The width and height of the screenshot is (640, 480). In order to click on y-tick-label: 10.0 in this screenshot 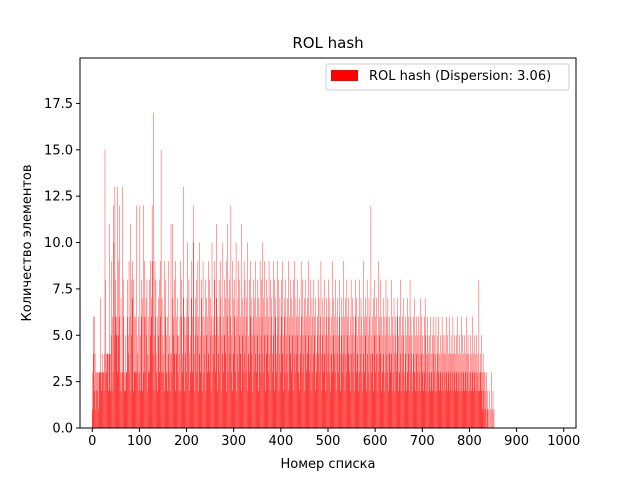, I will do `click(58, 243)`.